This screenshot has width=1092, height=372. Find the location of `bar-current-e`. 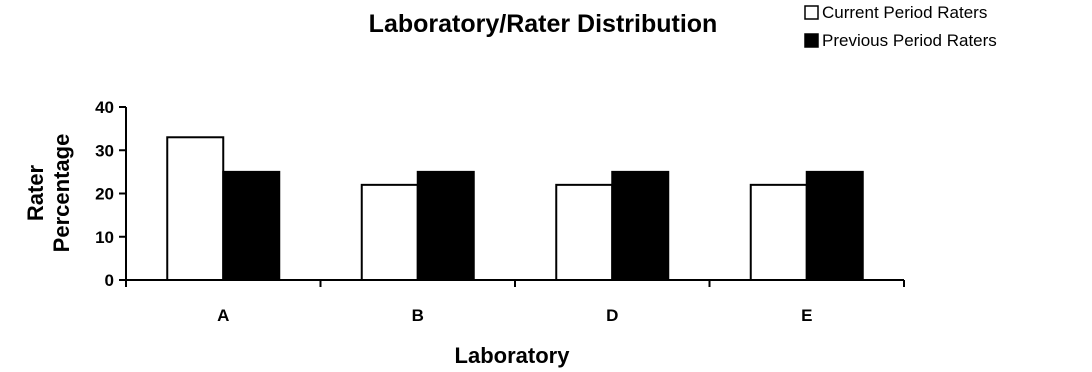

bar-current-e is located at coordinates (778, 232).